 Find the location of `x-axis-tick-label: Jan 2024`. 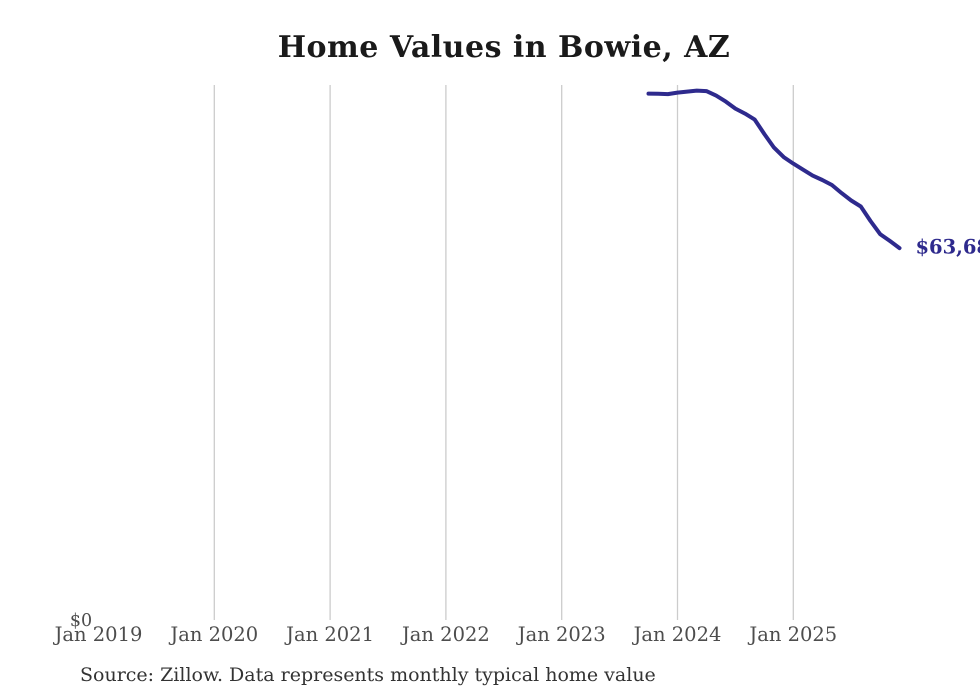

x-axis-tick-label: Jan 2024 is located at coordinates (677, 634).